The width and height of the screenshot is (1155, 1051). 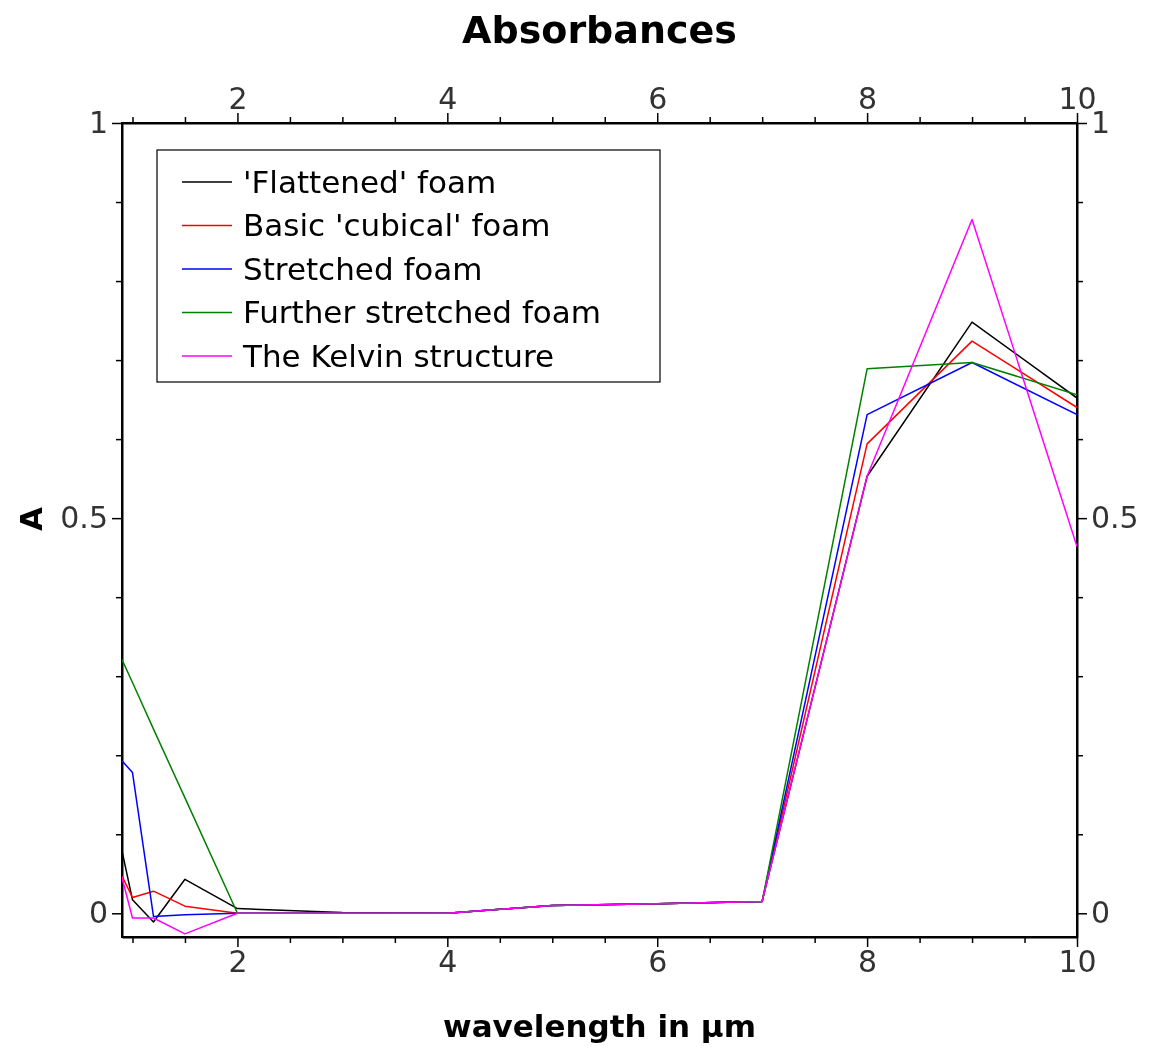 What do you see at coordinates (84, 518) in the screenshot?
I see `y-tick-label: 0.5` at bounding box center [84, 518].